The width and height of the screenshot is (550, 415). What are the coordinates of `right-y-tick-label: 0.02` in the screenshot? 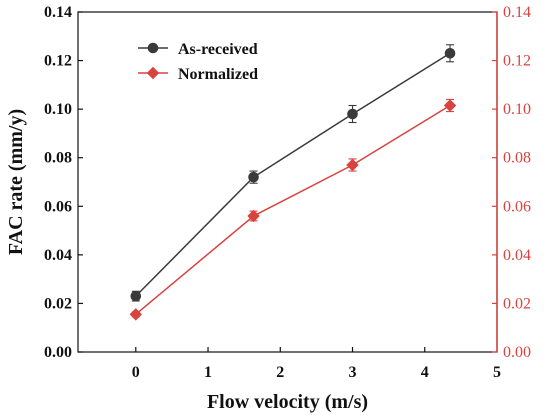 It's located at (517, 303).